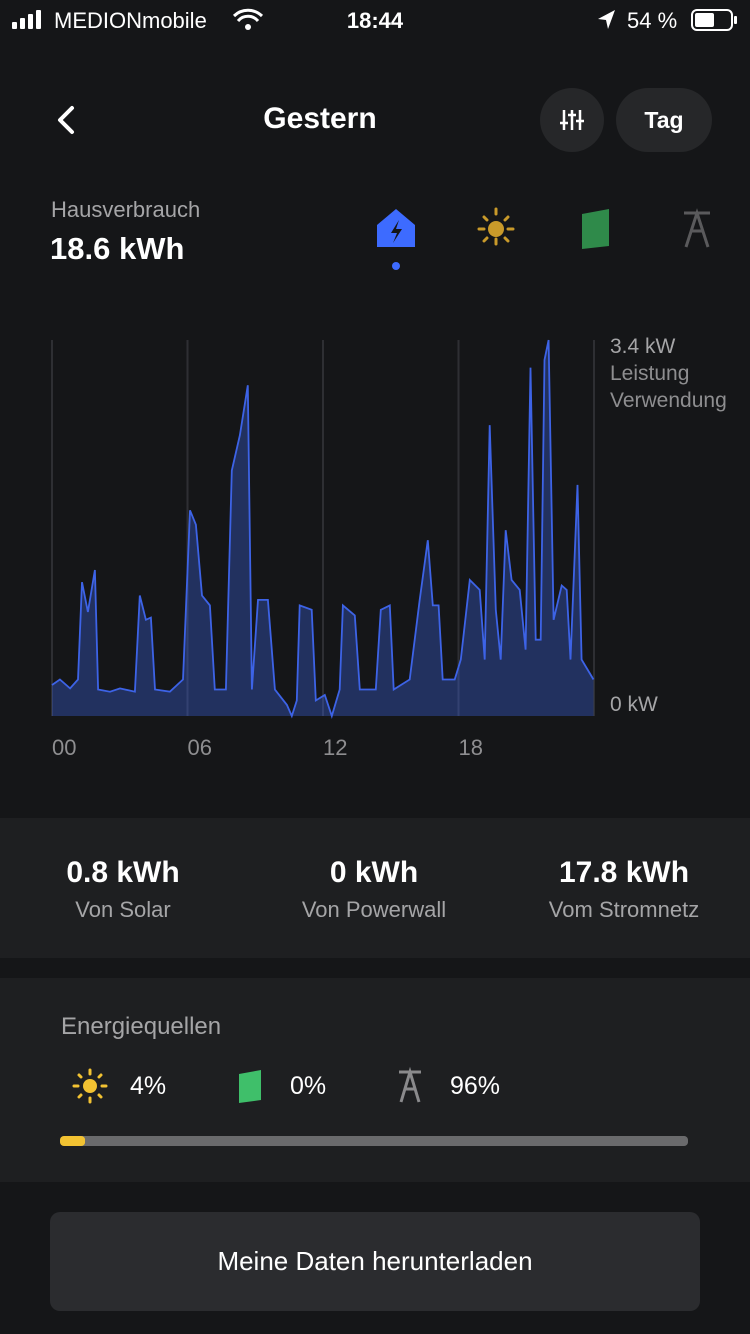  What do you see at coordinates (475, 1086) in the screenshot?
I see `share-label: 96%` at bounding box center [475, 1086].